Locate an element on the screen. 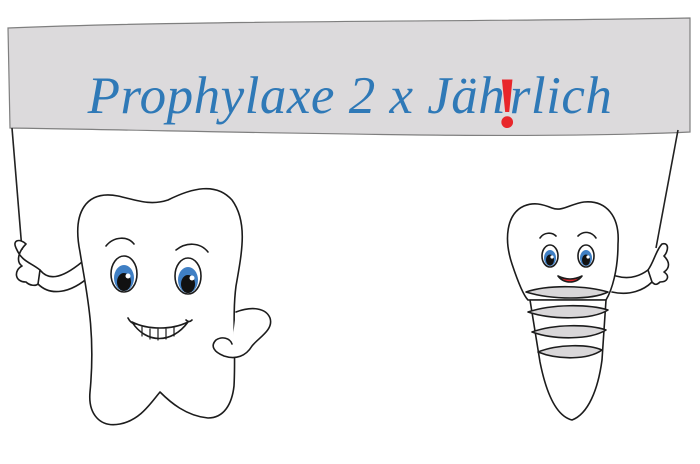  large-tooth-left-eyebrow is located at coordinates (120, 242).